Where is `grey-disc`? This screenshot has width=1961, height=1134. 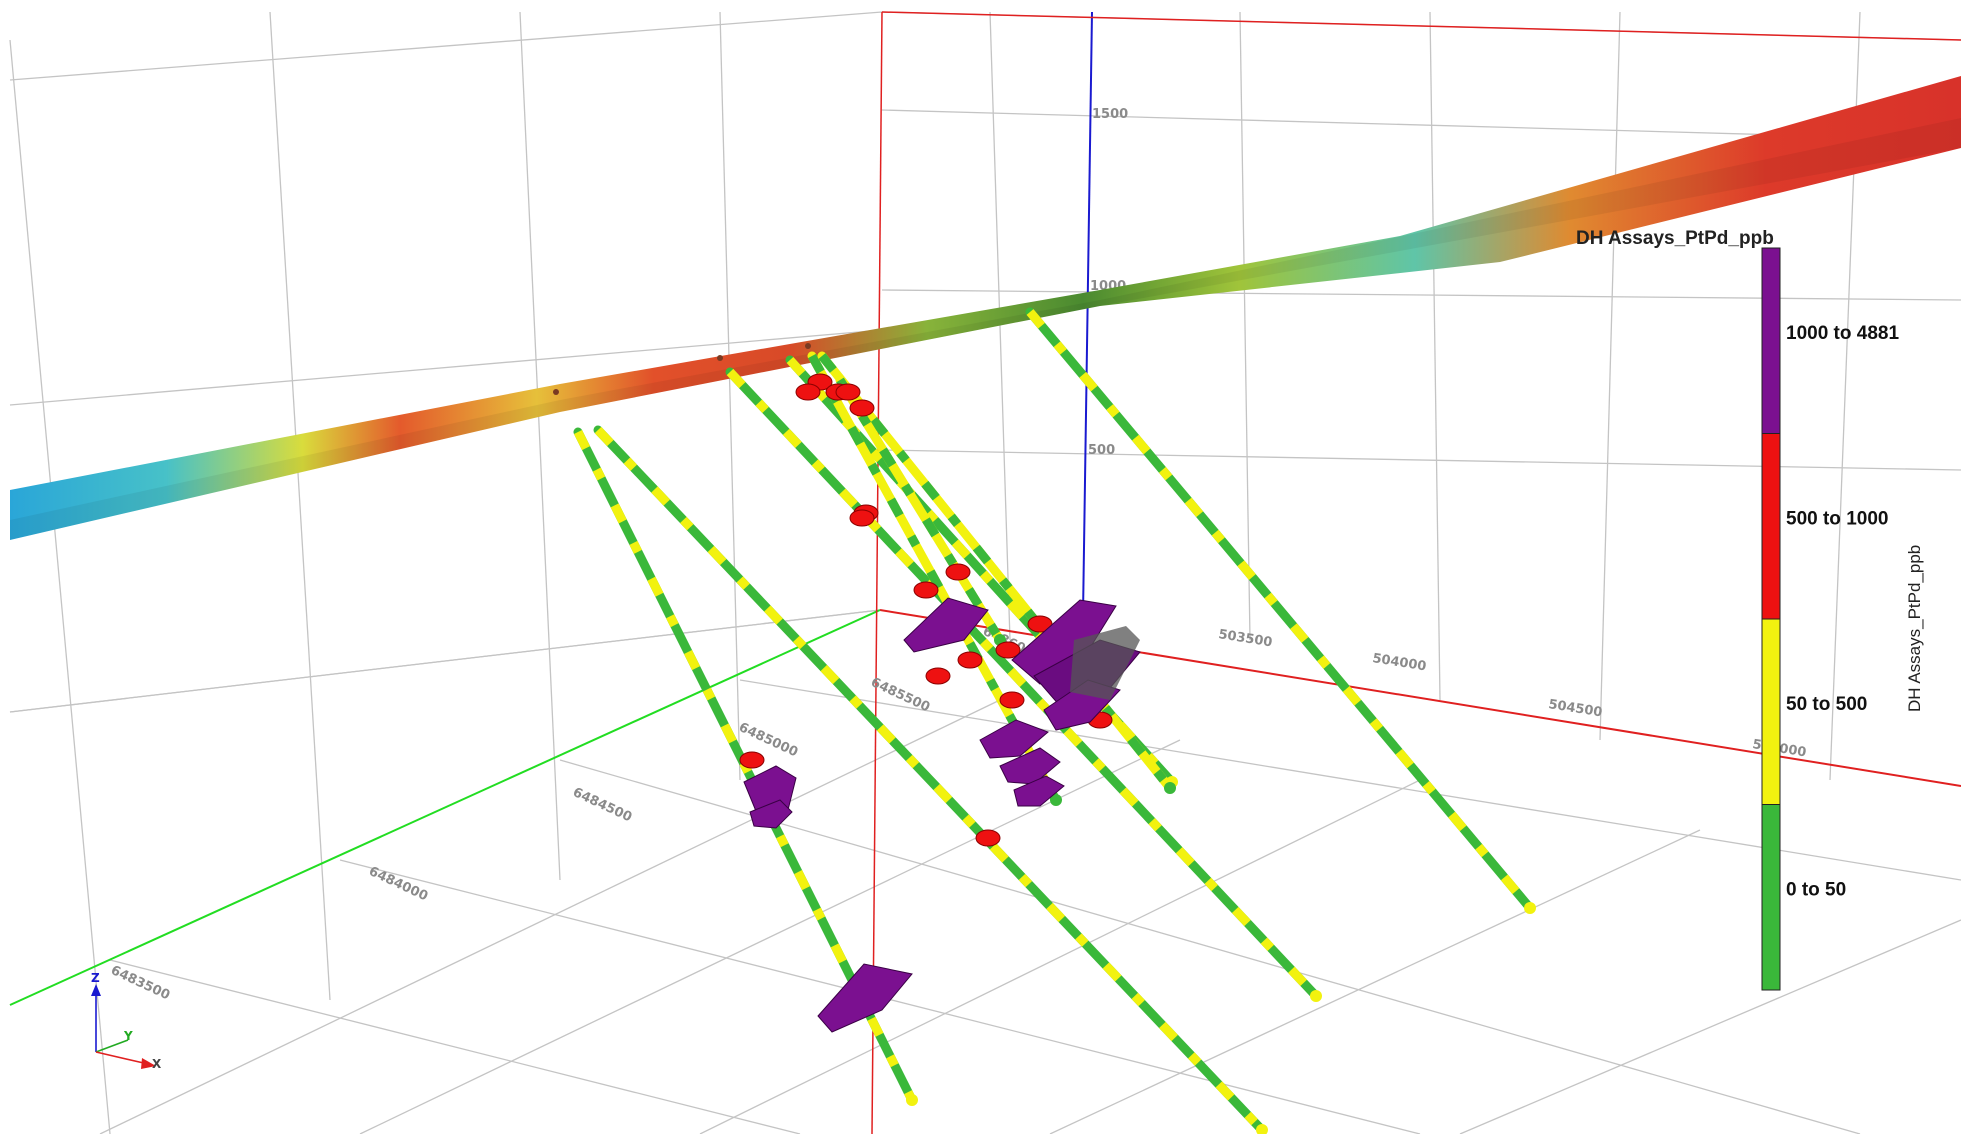 grey-disc is located at coordinates (1105, 663).